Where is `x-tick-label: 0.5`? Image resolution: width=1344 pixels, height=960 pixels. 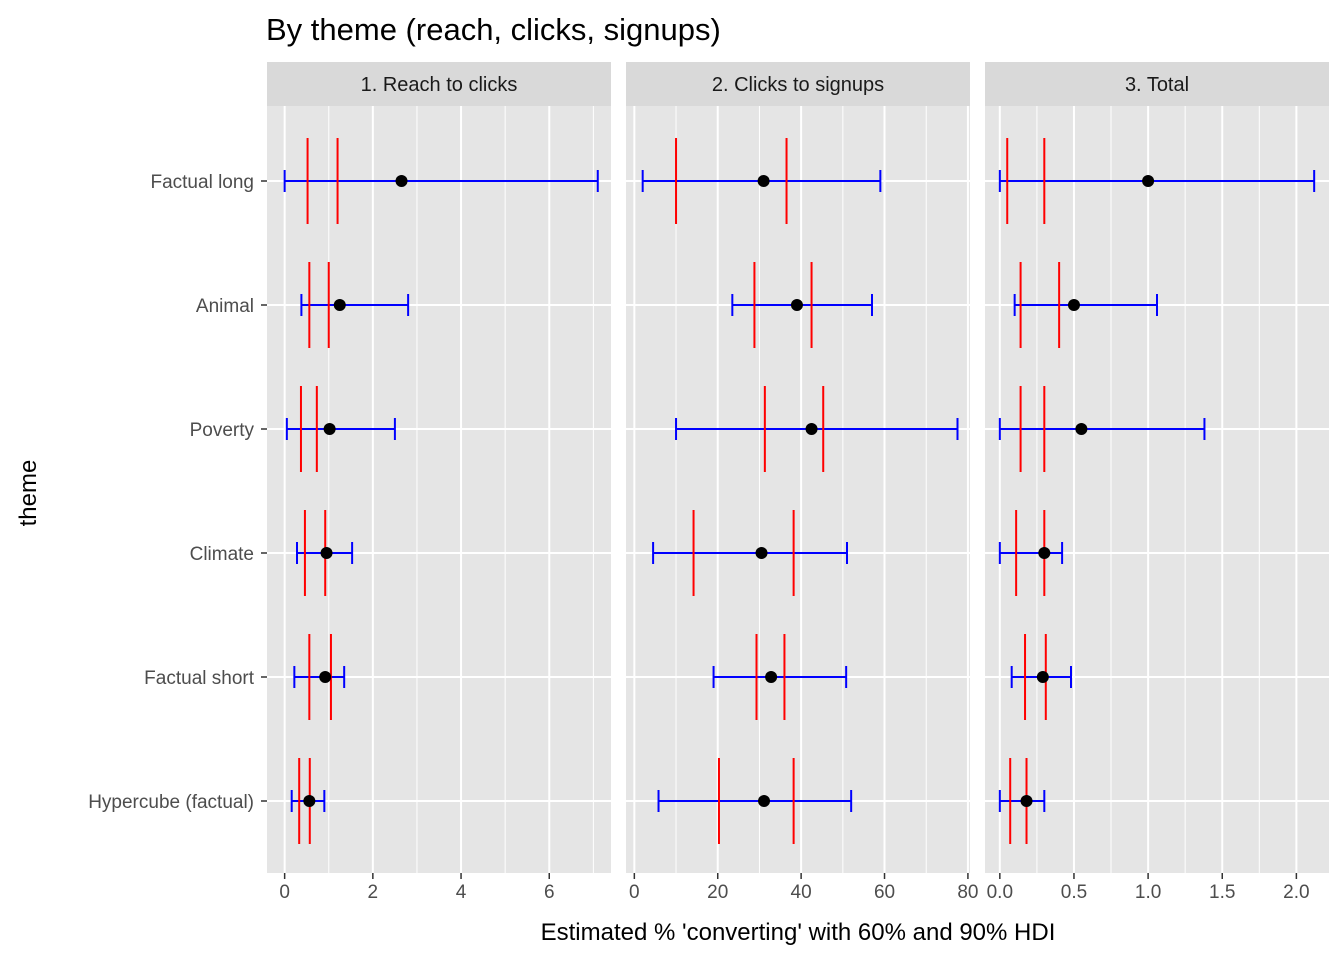 x-tick-label: 0.5 is located at coordinates (1074, 892).